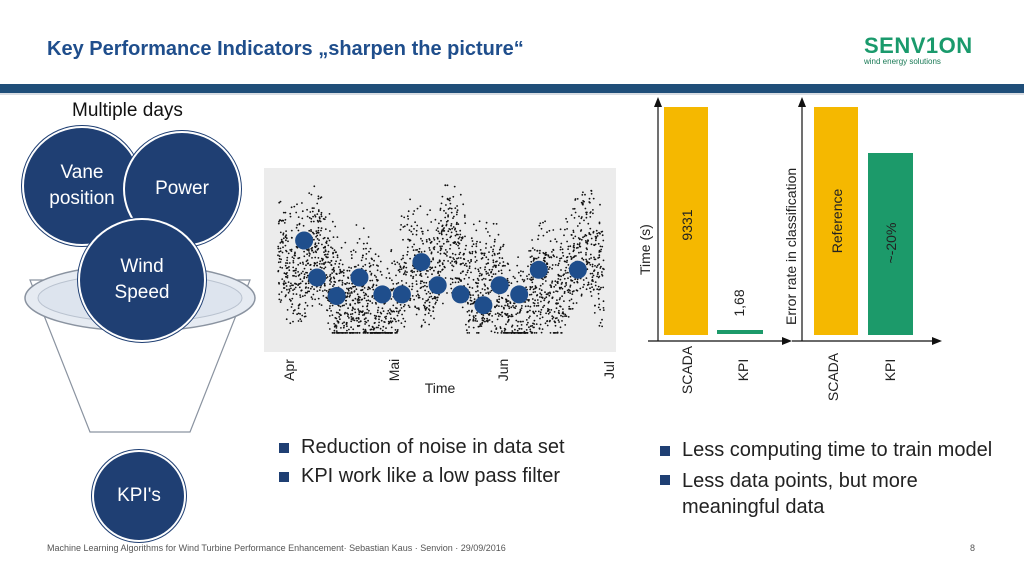 The image size is (1024, 576). What do you see at coordinates (743, 370) in the screenshot?
I see `time-chart-cat-kpi: KPI` at bounding box center [743, 370].